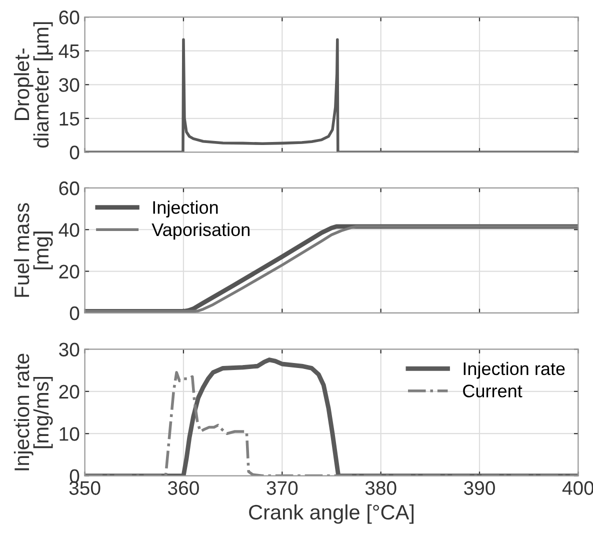  I want to click on x-tick-label: 380, so click(380, 488).